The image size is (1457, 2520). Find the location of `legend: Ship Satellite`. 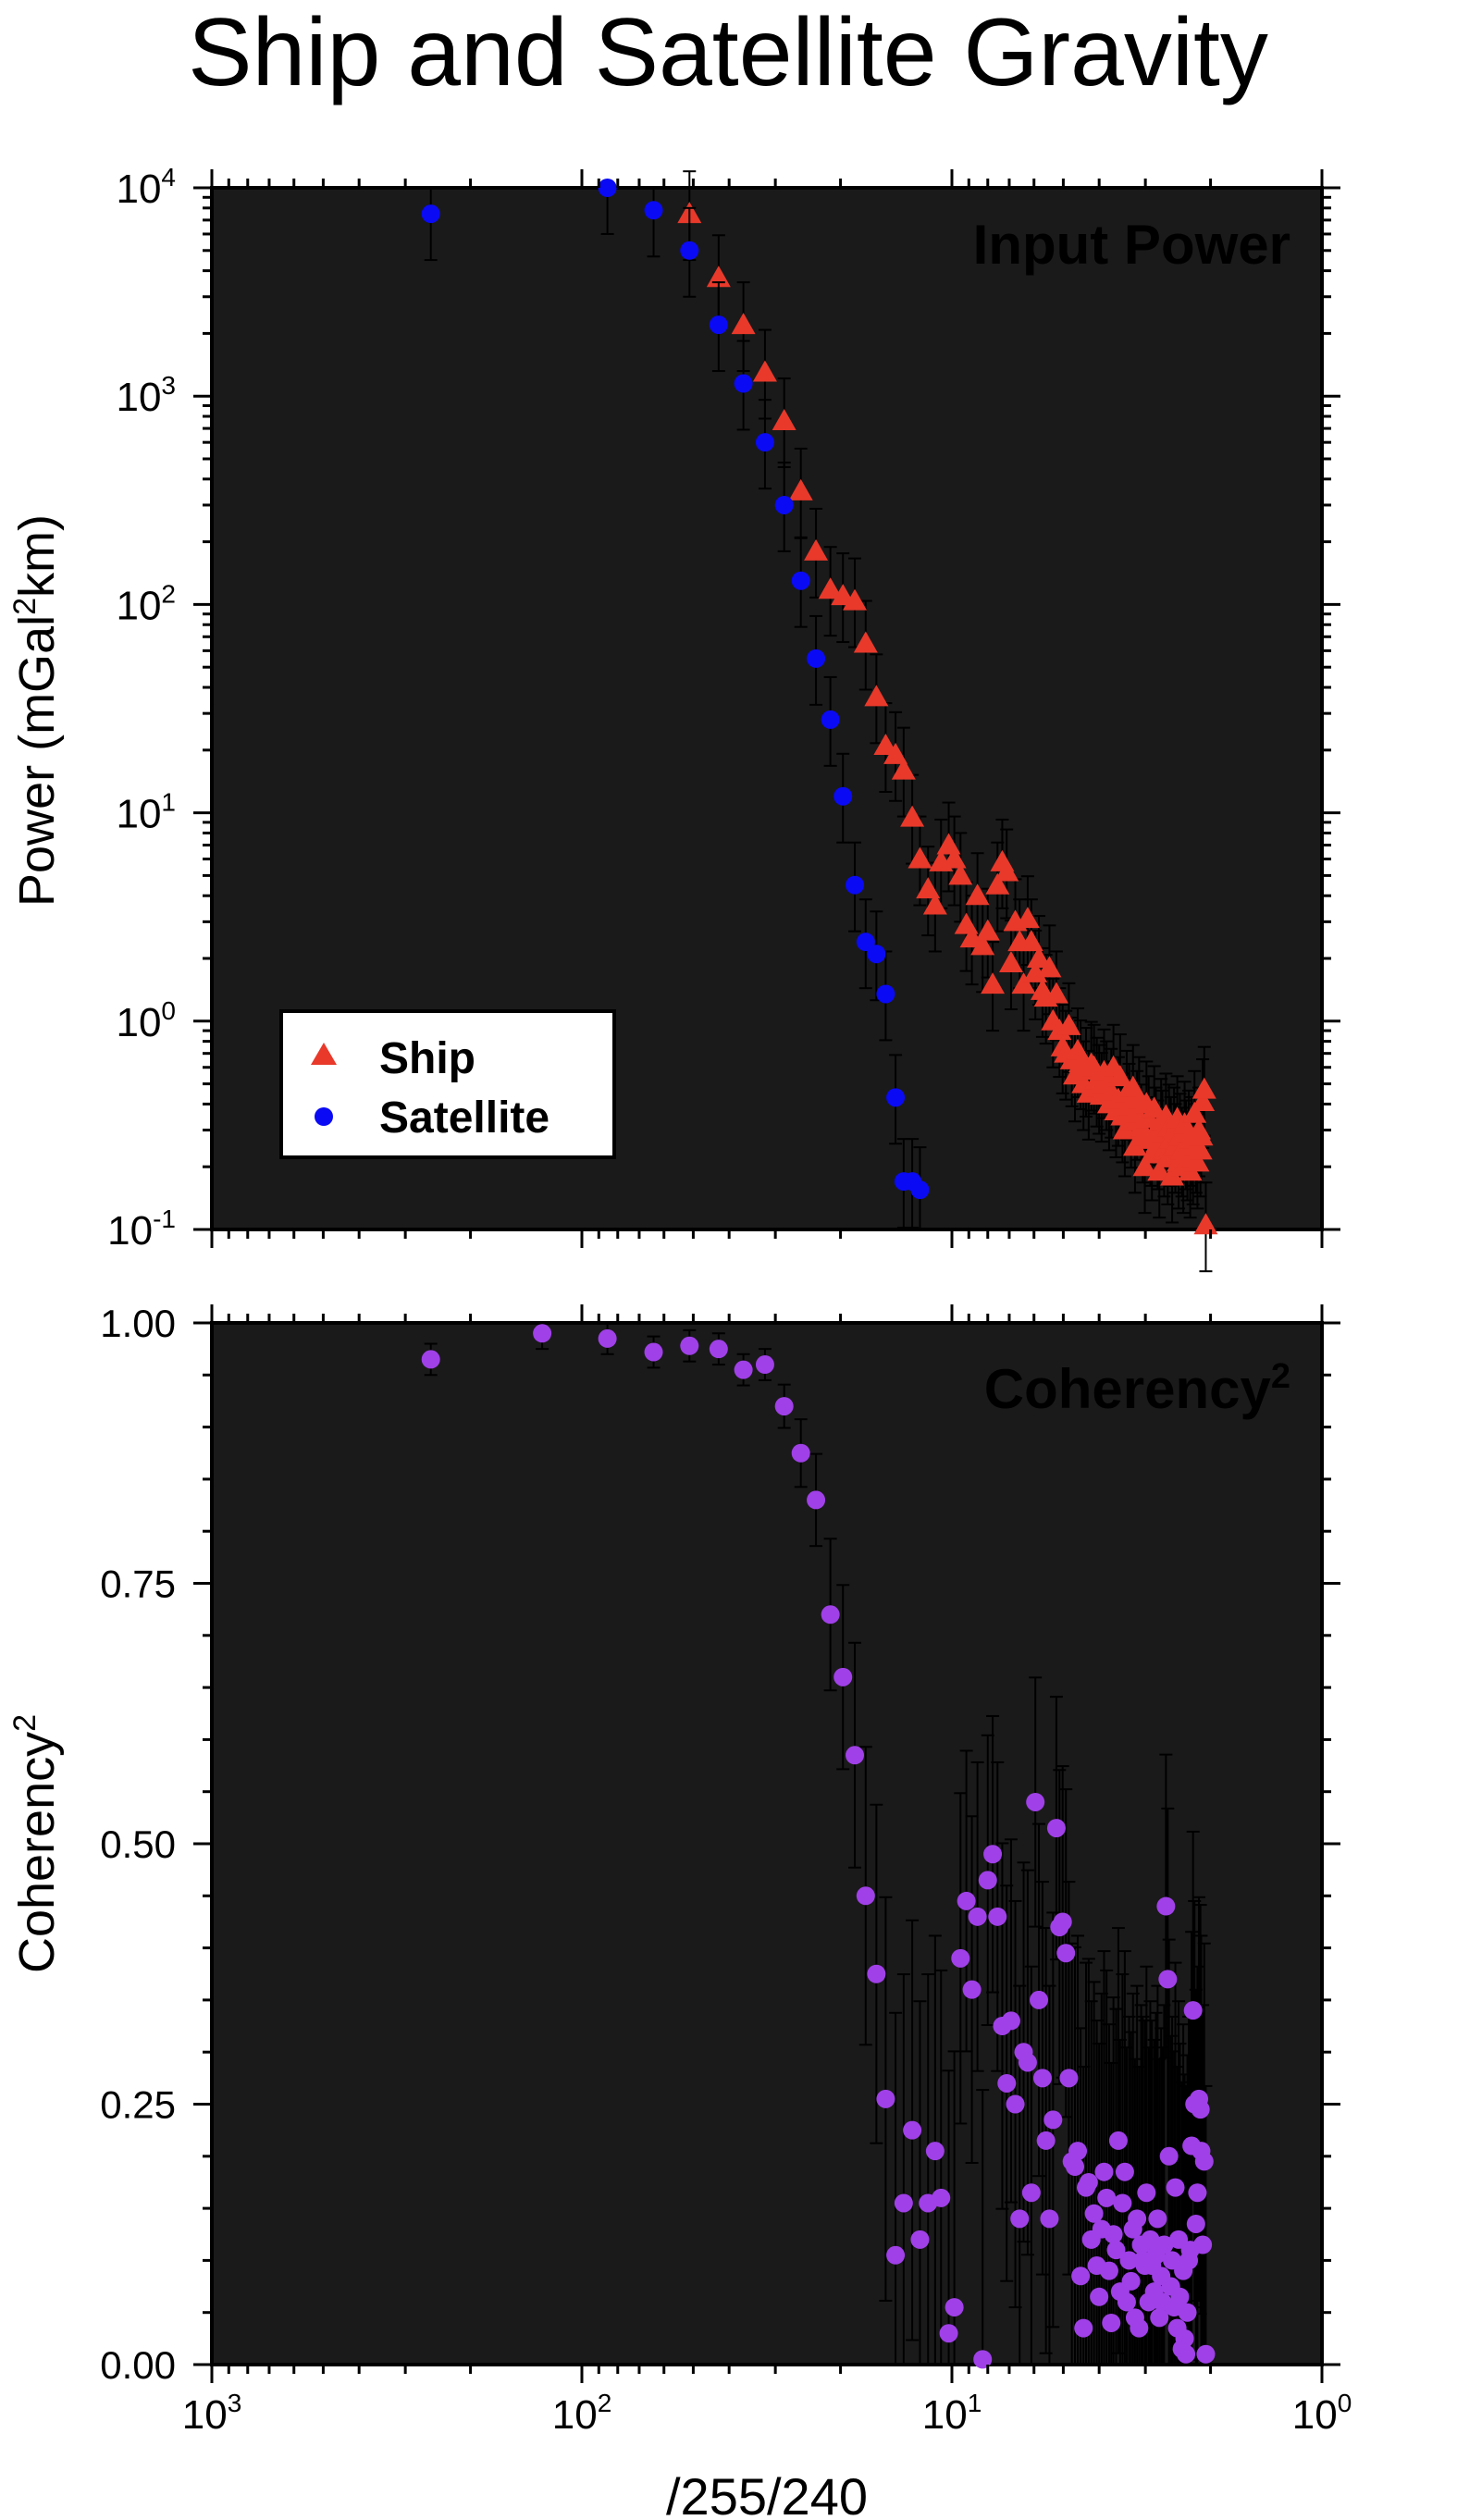

legend: Ship Satellite is located at coordinates (447, 1084).